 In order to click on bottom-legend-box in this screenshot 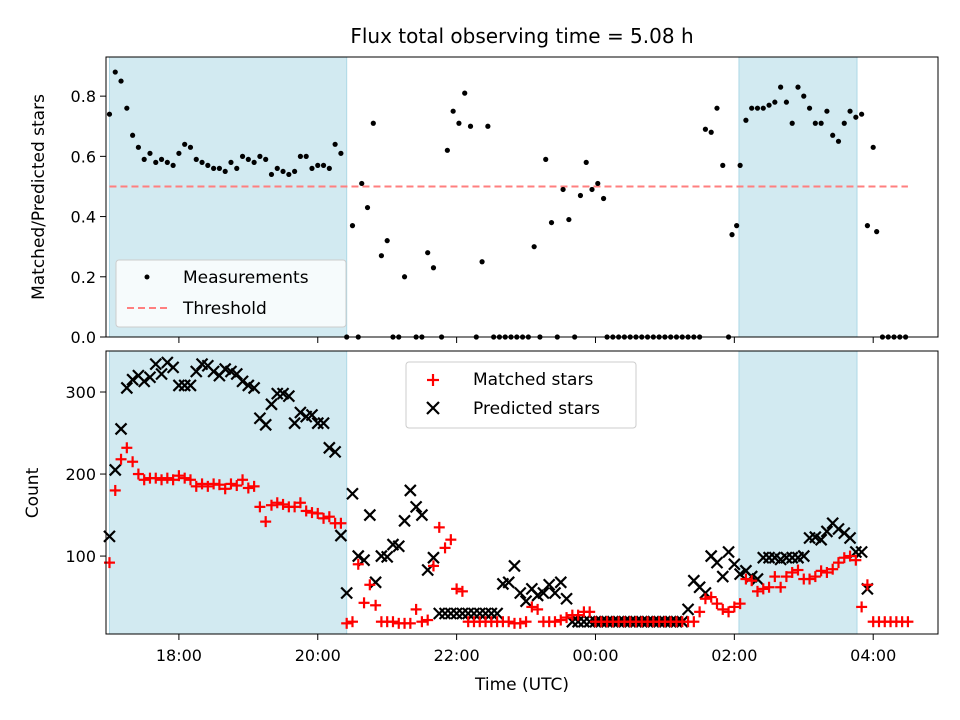, I will do `click(521, 395)`.